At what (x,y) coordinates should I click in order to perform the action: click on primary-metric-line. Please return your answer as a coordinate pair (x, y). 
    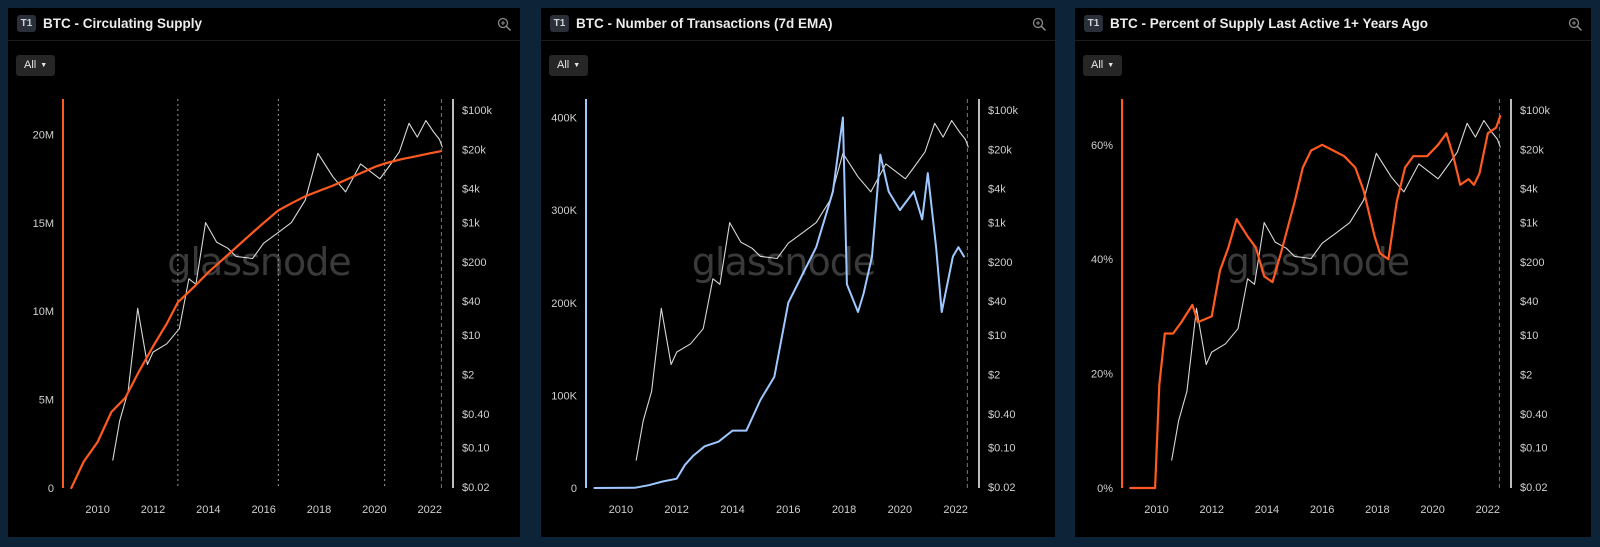
    Looking at the image, I should click on (256, 320).